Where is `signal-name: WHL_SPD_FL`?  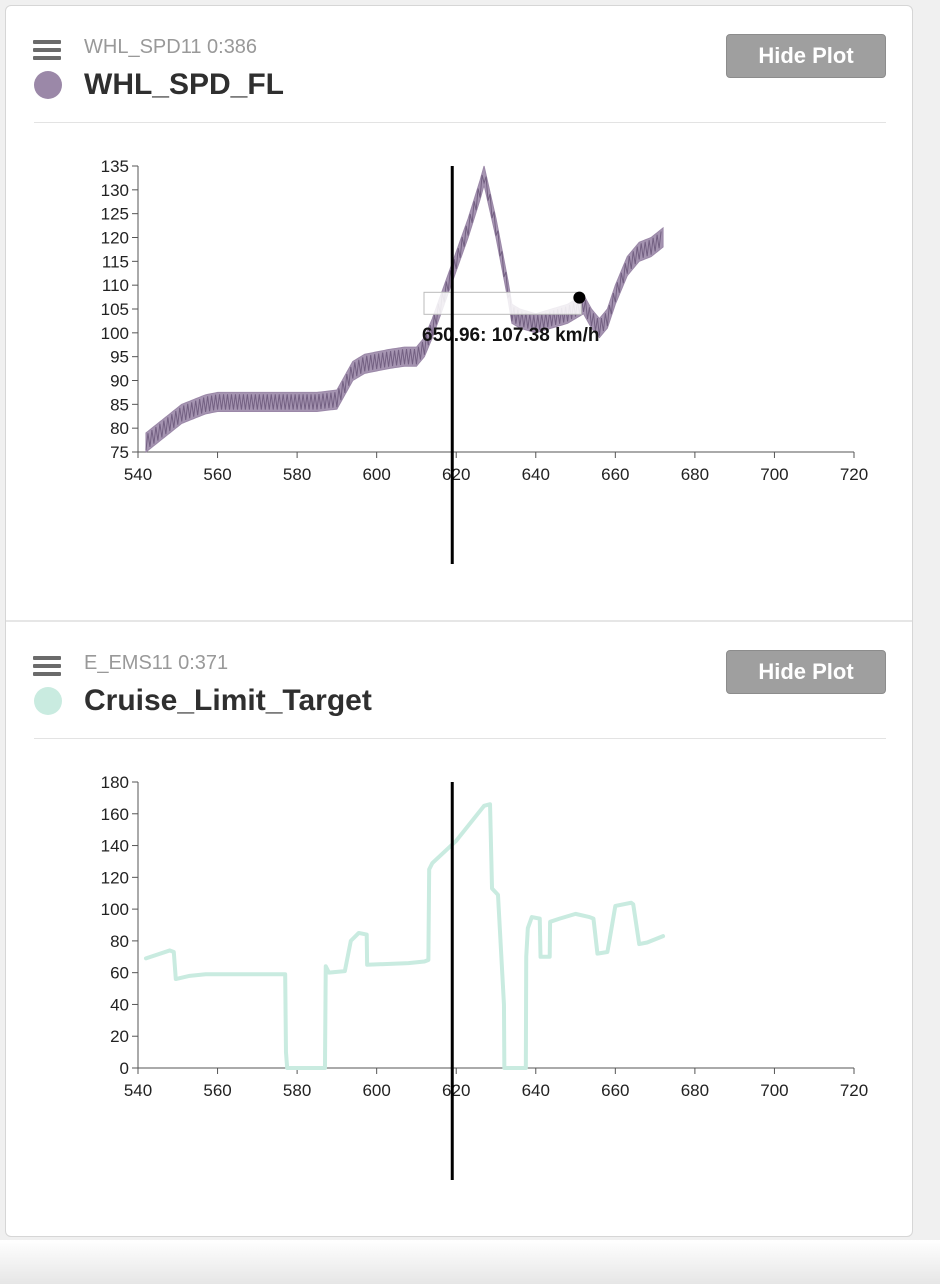
signal-name: WHL_SPD_FL is located at coordinates (184, 84).